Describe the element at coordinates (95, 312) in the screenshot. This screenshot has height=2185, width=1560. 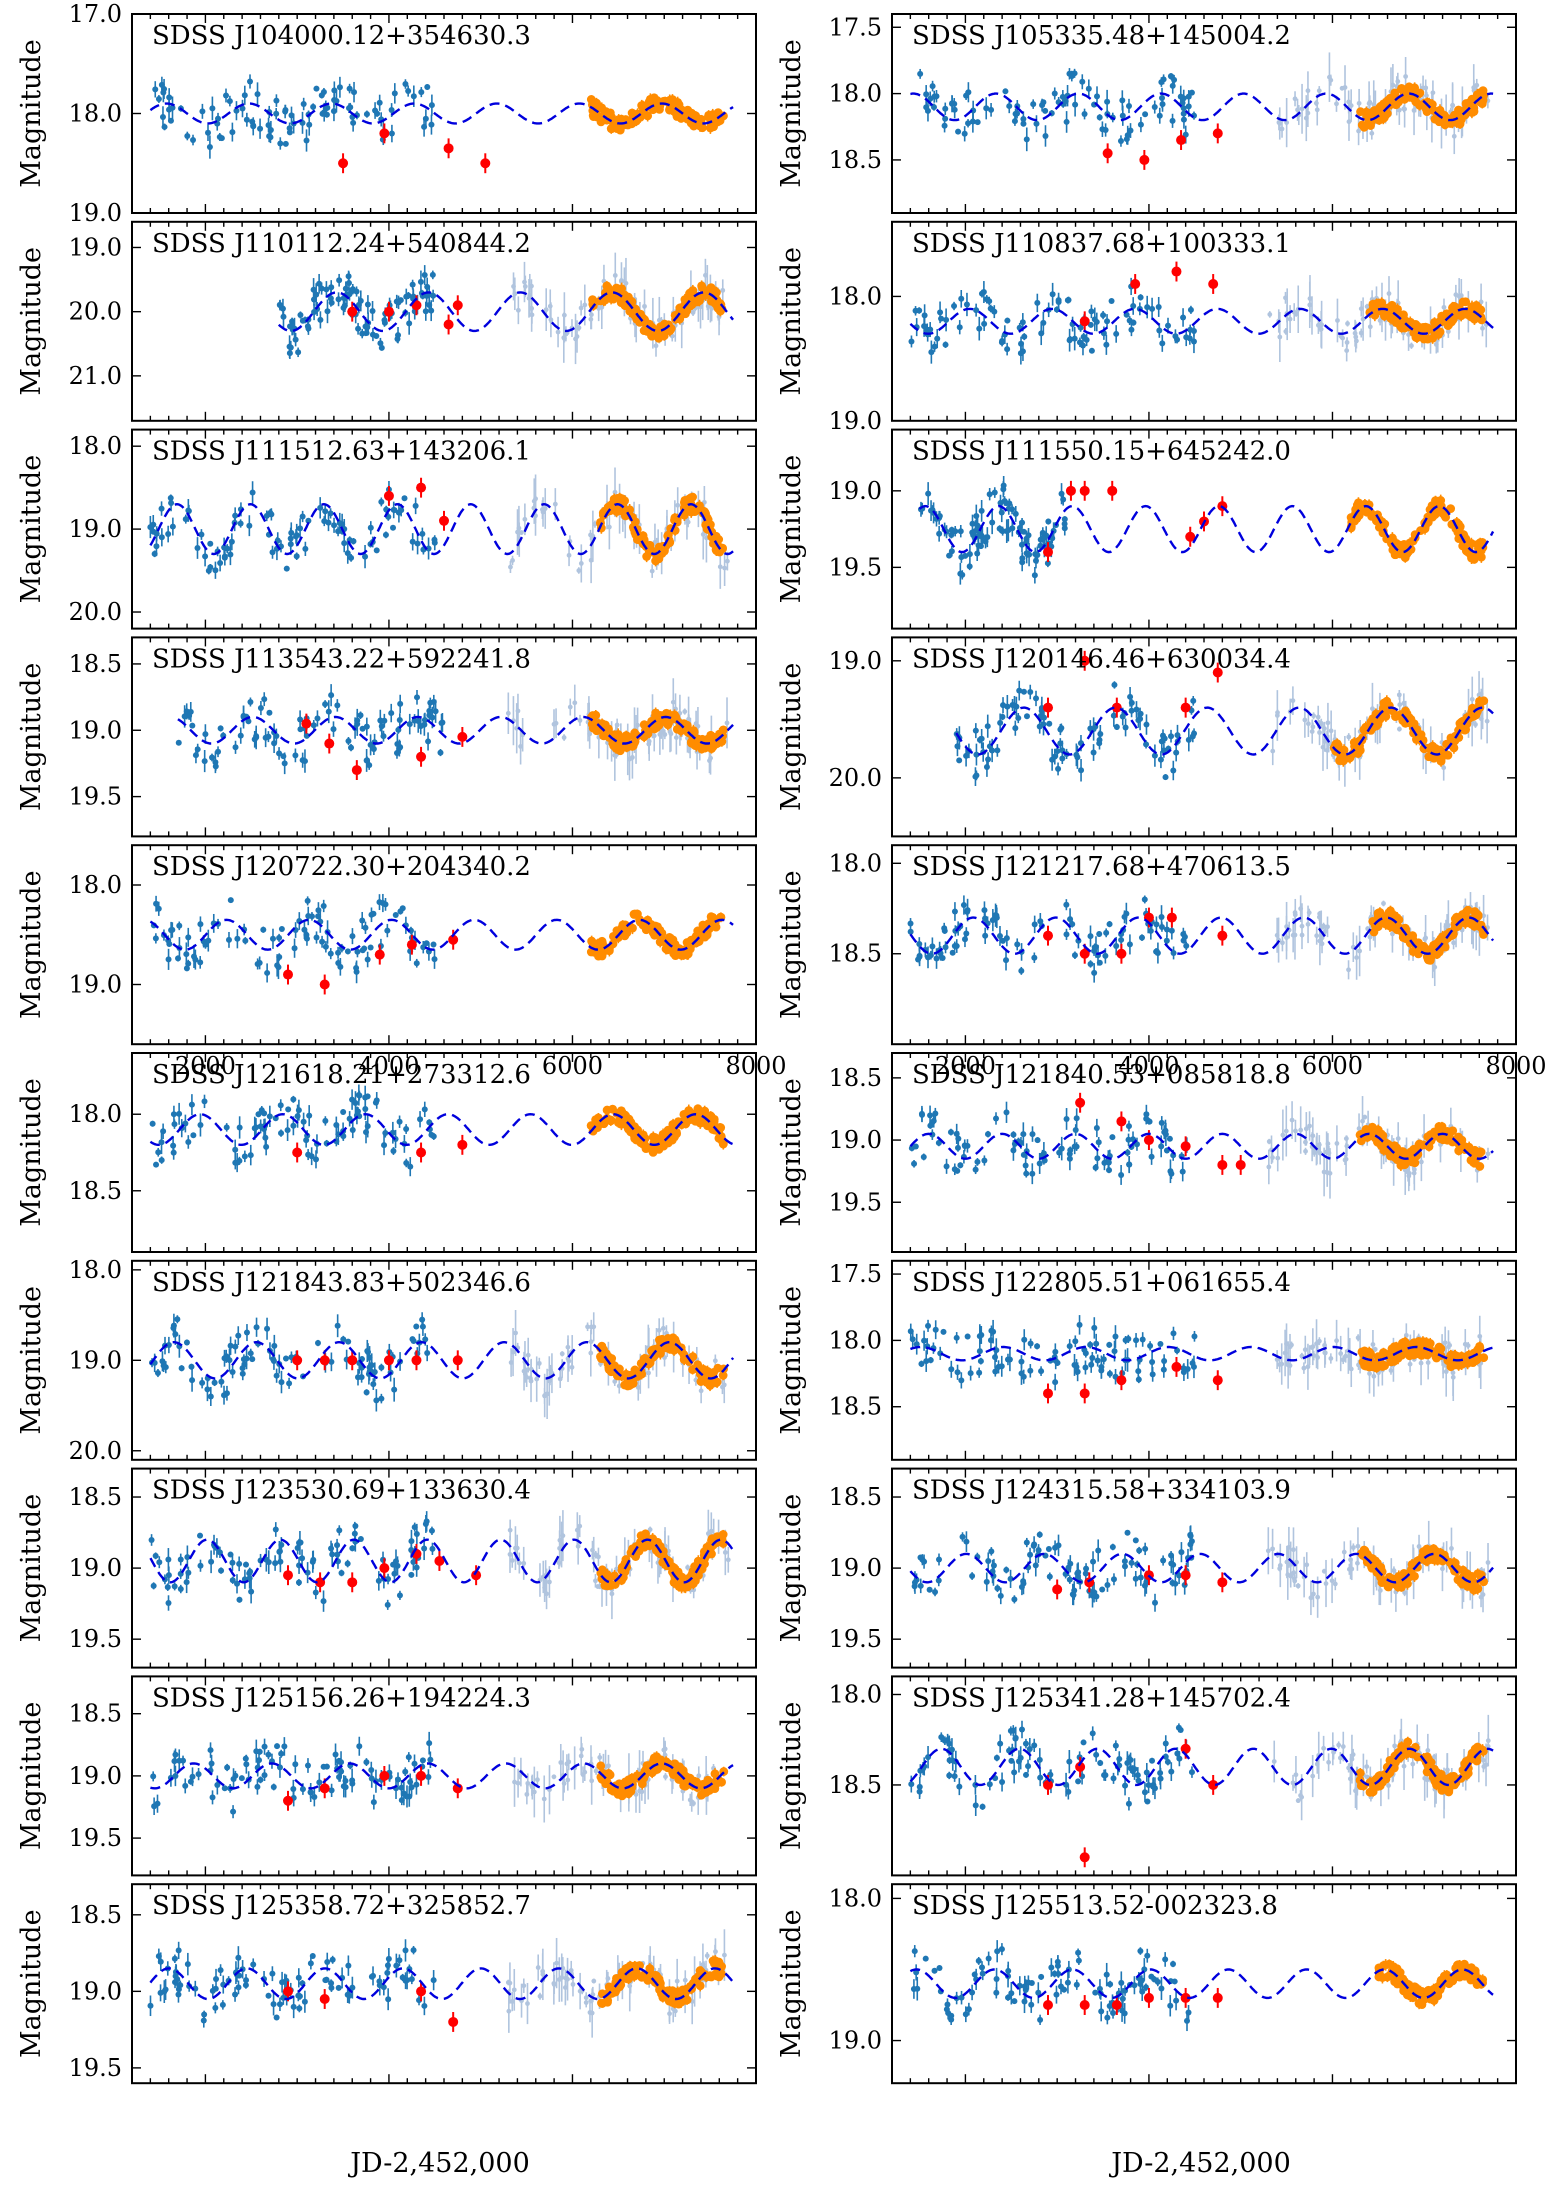
I see `y-tick-label: 20.0` at that location.